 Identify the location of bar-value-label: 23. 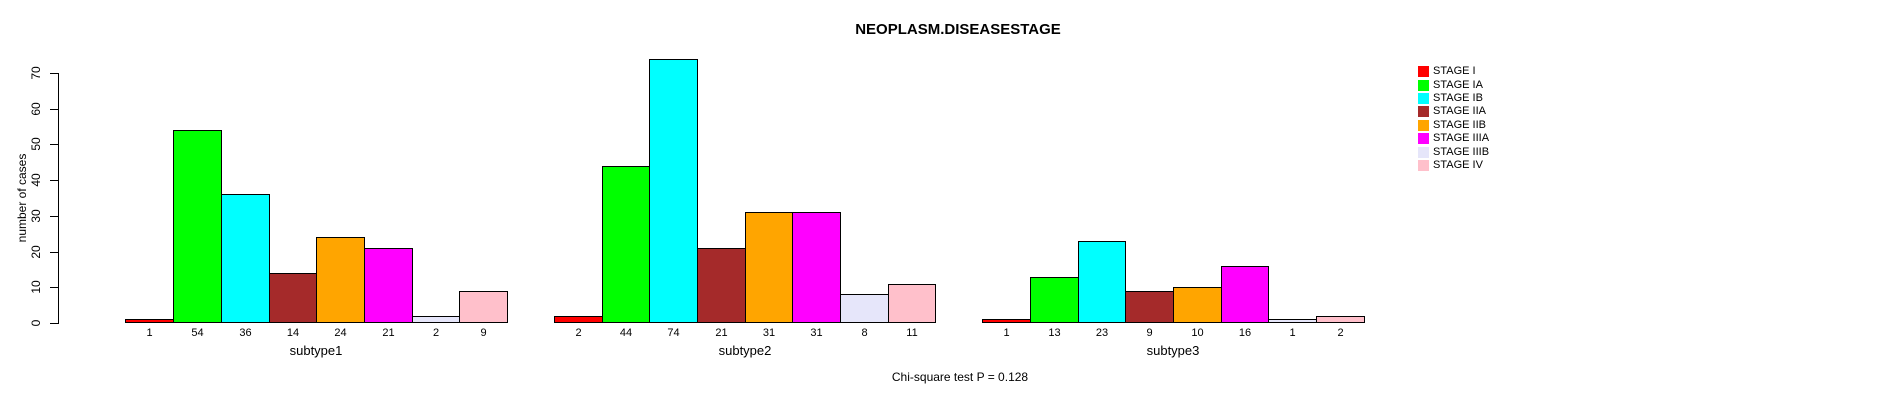
(1102, 333).